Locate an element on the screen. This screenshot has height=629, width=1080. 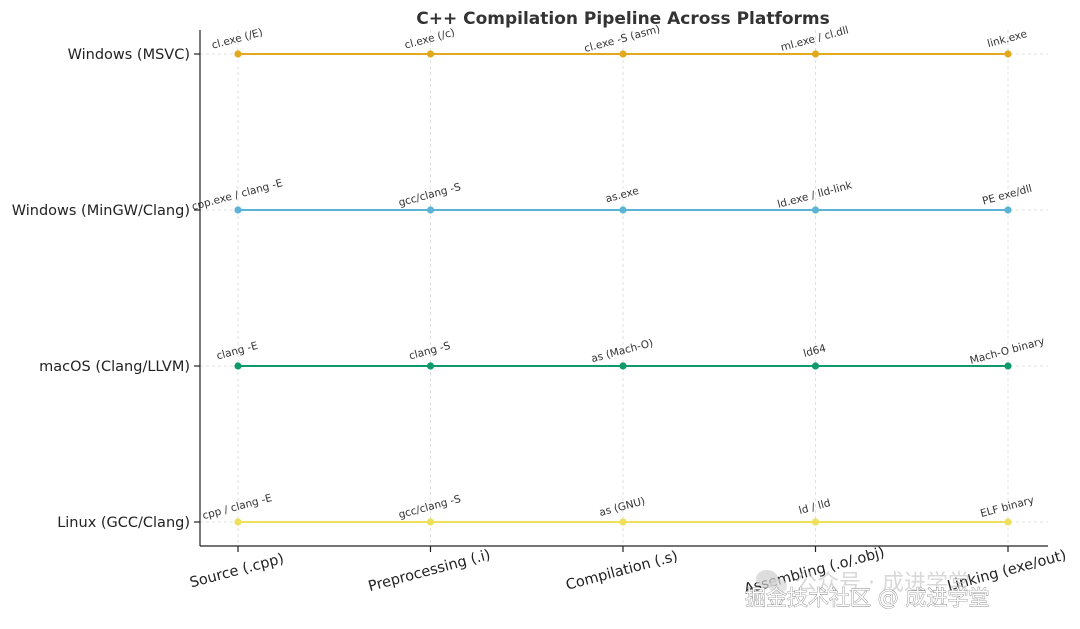
data-label: link.exe is located at coordinates (1007, 39).